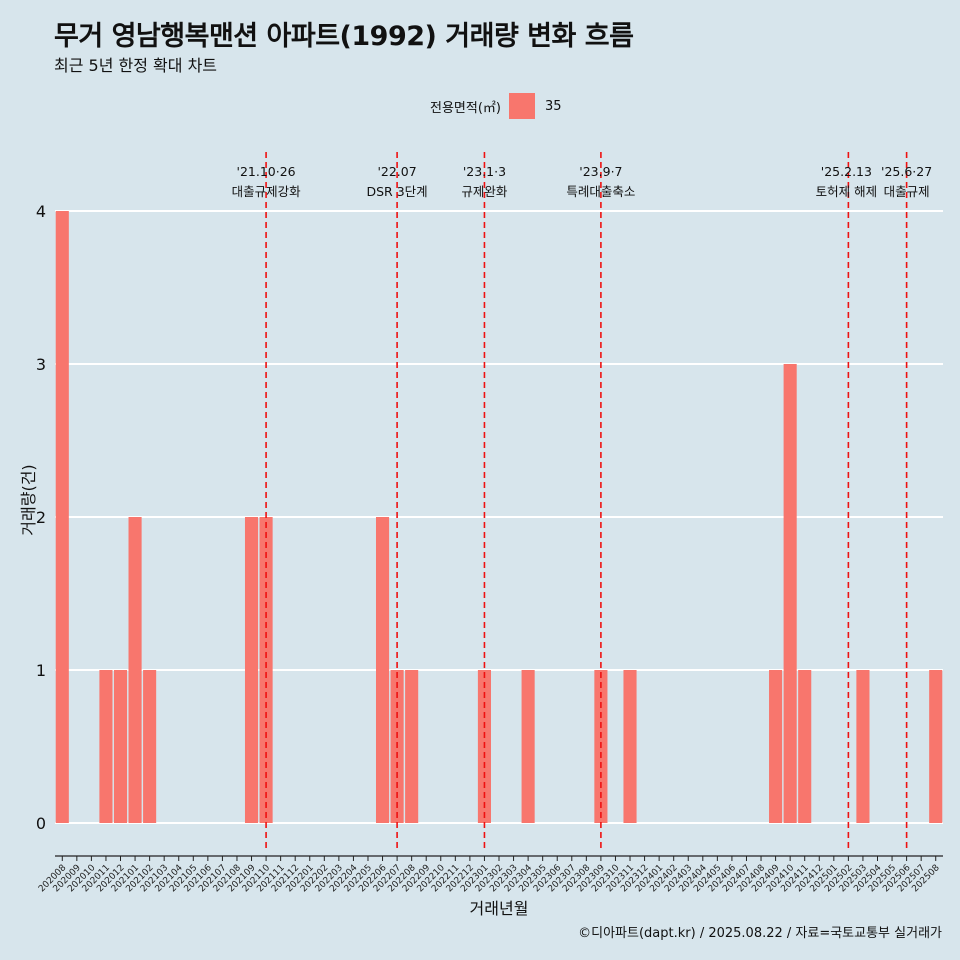 The height and width of the screenshot is (960, 960). I want to click on event-name-label: 대출규제강화, so click(267, 191).